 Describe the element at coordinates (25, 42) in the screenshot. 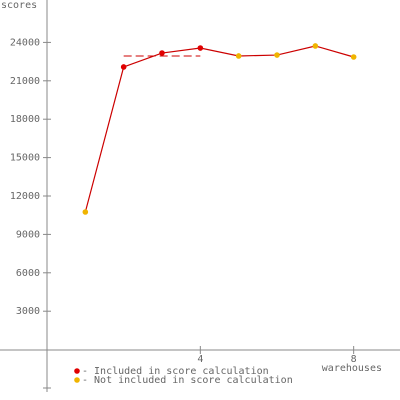

I see `y-tick-label: 24000` at that location.